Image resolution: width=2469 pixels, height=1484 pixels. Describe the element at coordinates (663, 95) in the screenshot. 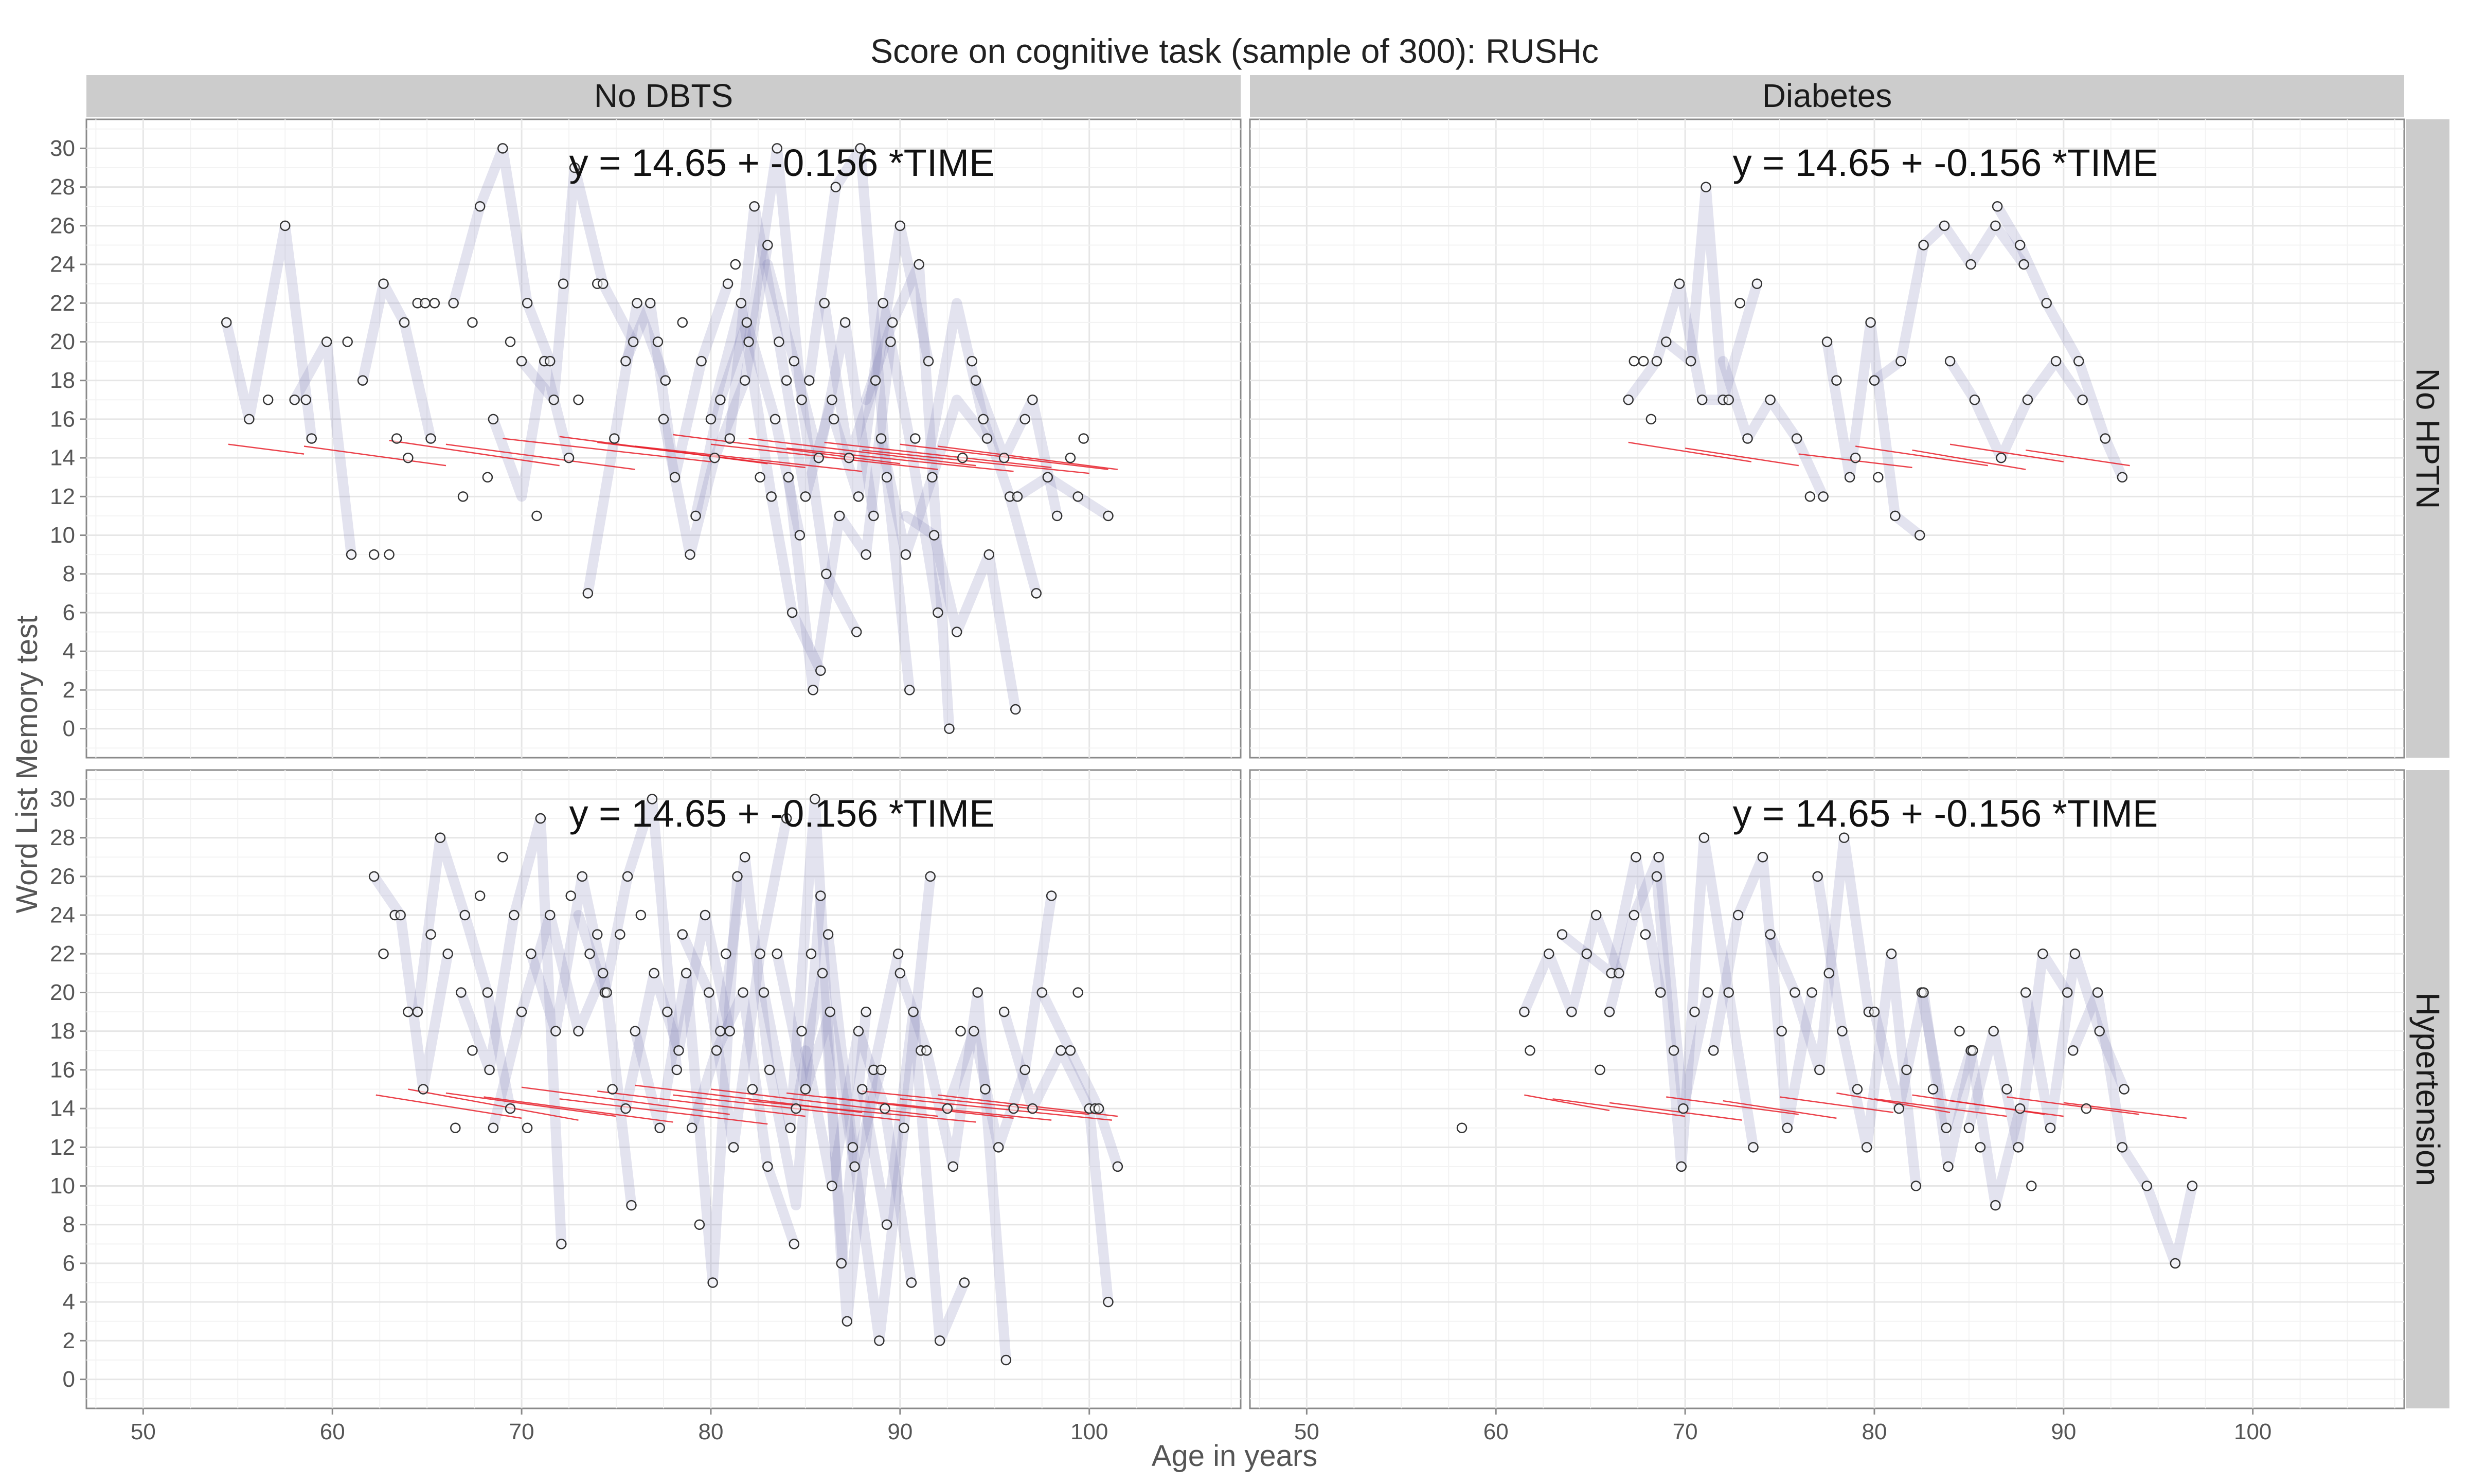

I see `column-strip-label: No DBTS` at that location.